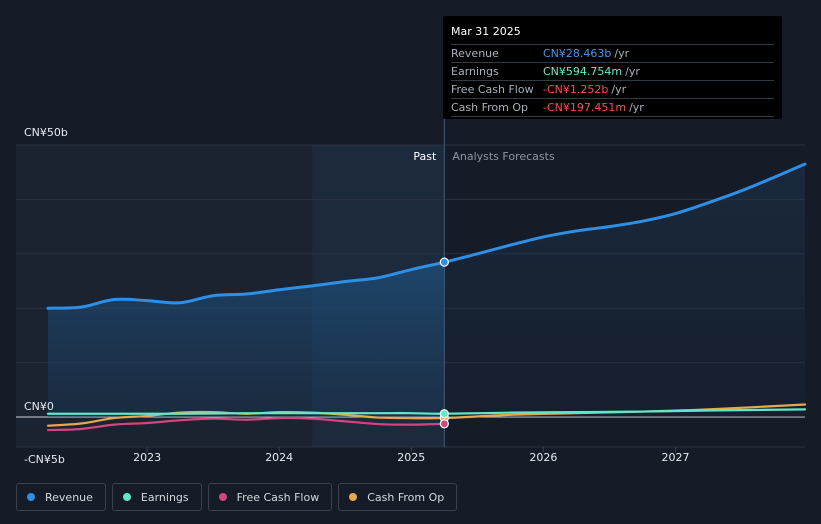 The width and height of the screenshot is (821, 524). I want to click on tooltip-row: Cash From Op -CN¥197.451m/yr, so click(612, 108).